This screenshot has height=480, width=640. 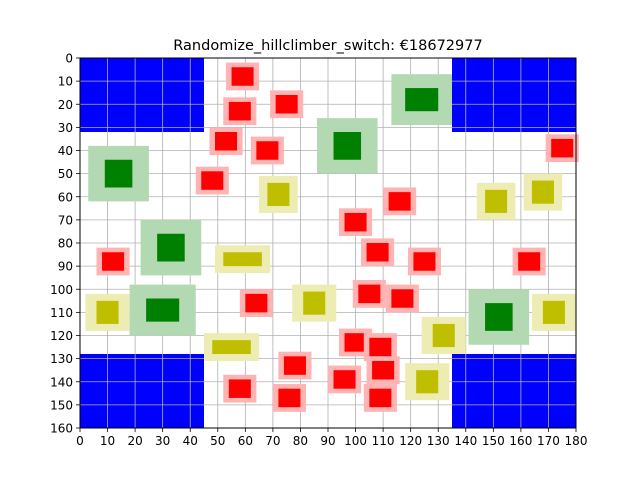 What do you see at coordinates (61, 290) in the screenshot?
I see `y-tick-label: 100` at bounding box center [61, 290].